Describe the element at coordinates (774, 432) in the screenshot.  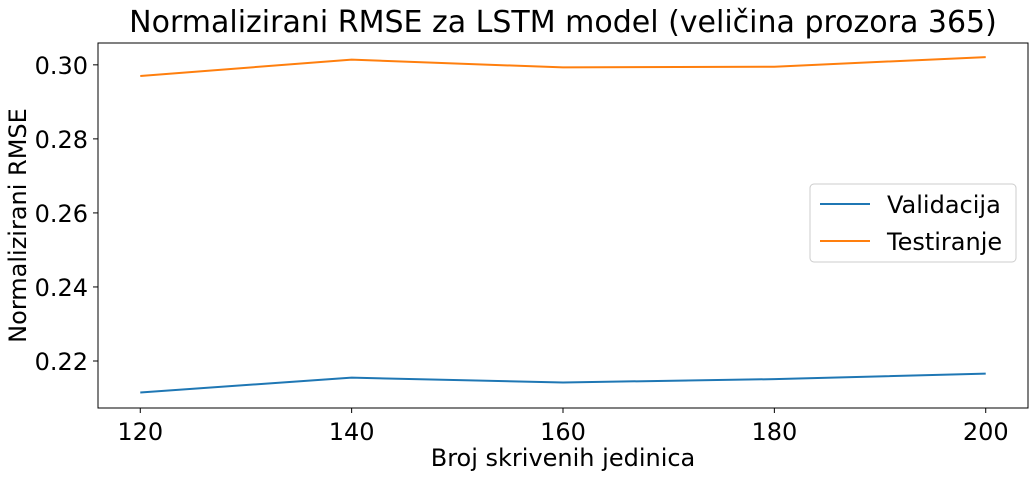
I see `x-tick-label: 180` at that location.